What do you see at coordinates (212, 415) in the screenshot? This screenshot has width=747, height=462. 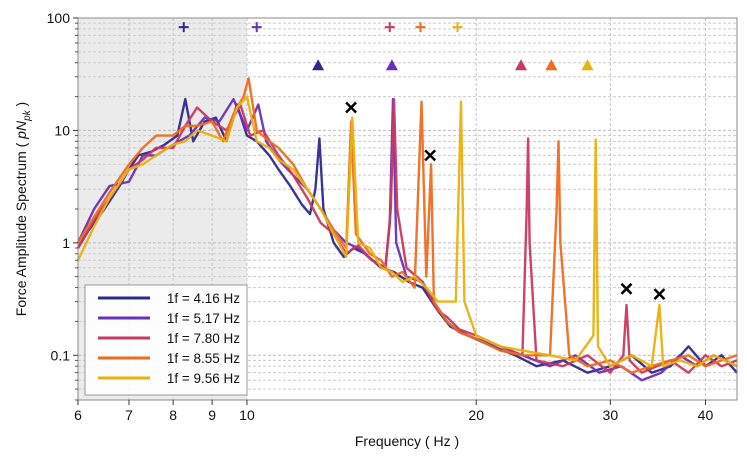 I see `x-tick-label: 9` at bounding box center [212, 415].